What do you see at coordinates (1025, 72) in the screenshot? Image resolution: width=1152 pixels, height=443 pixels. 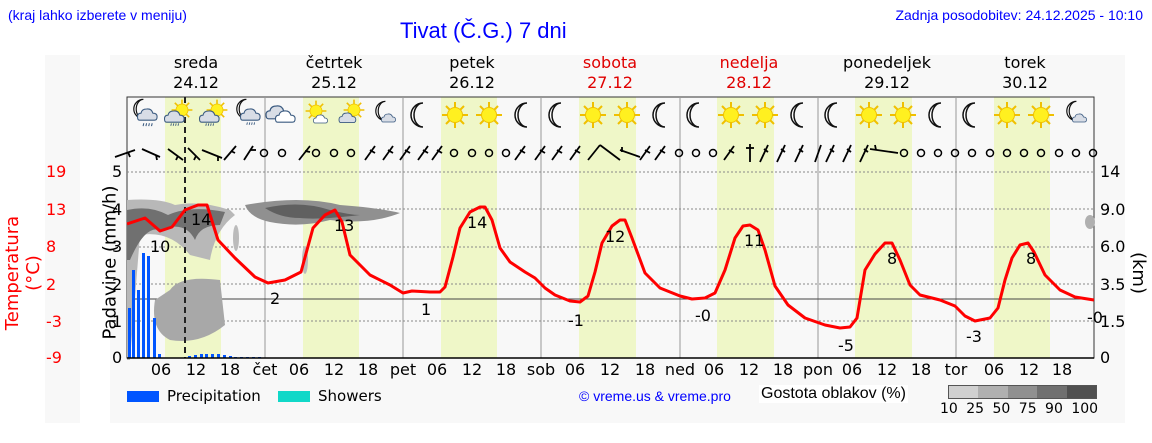 I see `day-label-tue: torek 30.12` at bounding box center [1025, 72].